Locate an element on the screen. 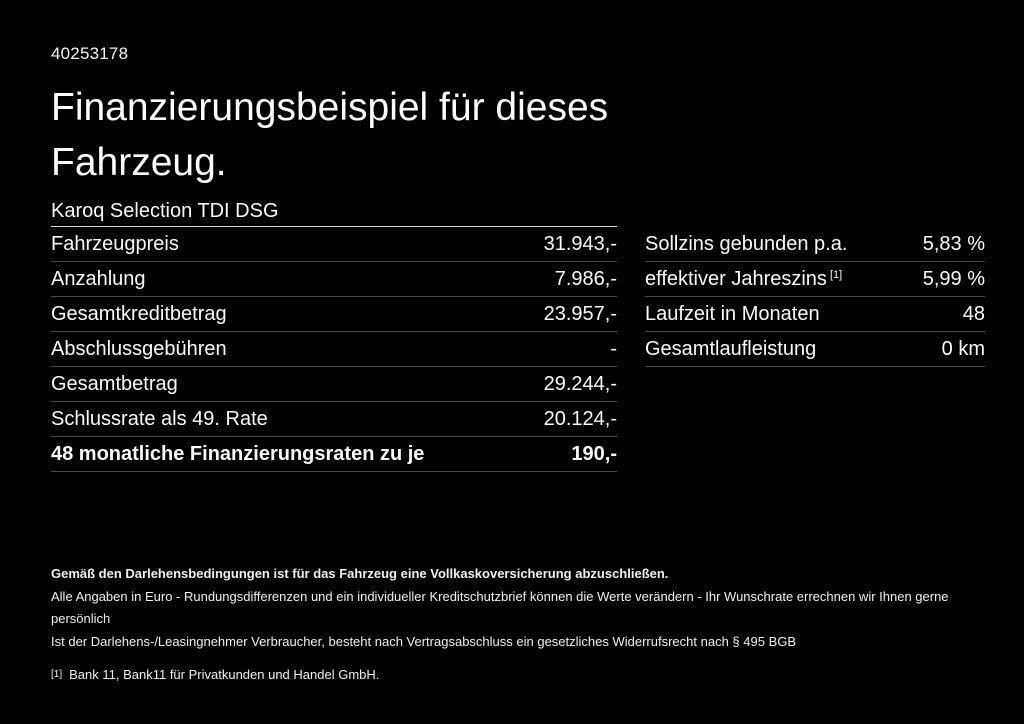 The image size is (1024, 724). table-row-schlussrate: Schlussrate als 49. Rate 20.124,- is located at coordinates (334, 419).